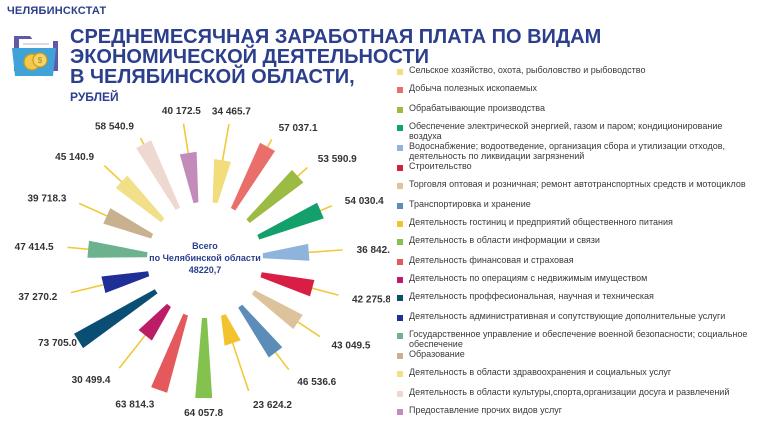  Describe the element at coordinates (272, 405) in the screenshot. I see `value-label: 23 624.2` at that location.